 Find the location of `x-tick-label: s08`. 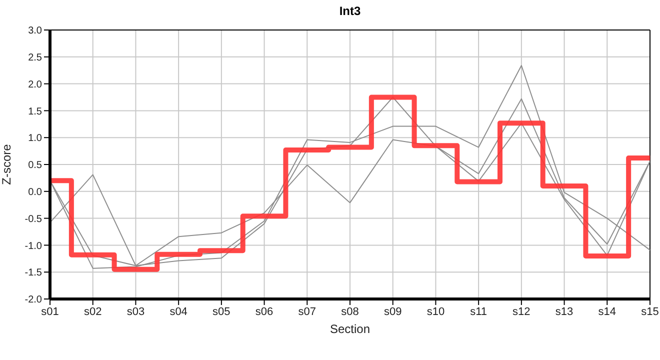

x-tick-label: s08 is located at coordinates (350, 312).